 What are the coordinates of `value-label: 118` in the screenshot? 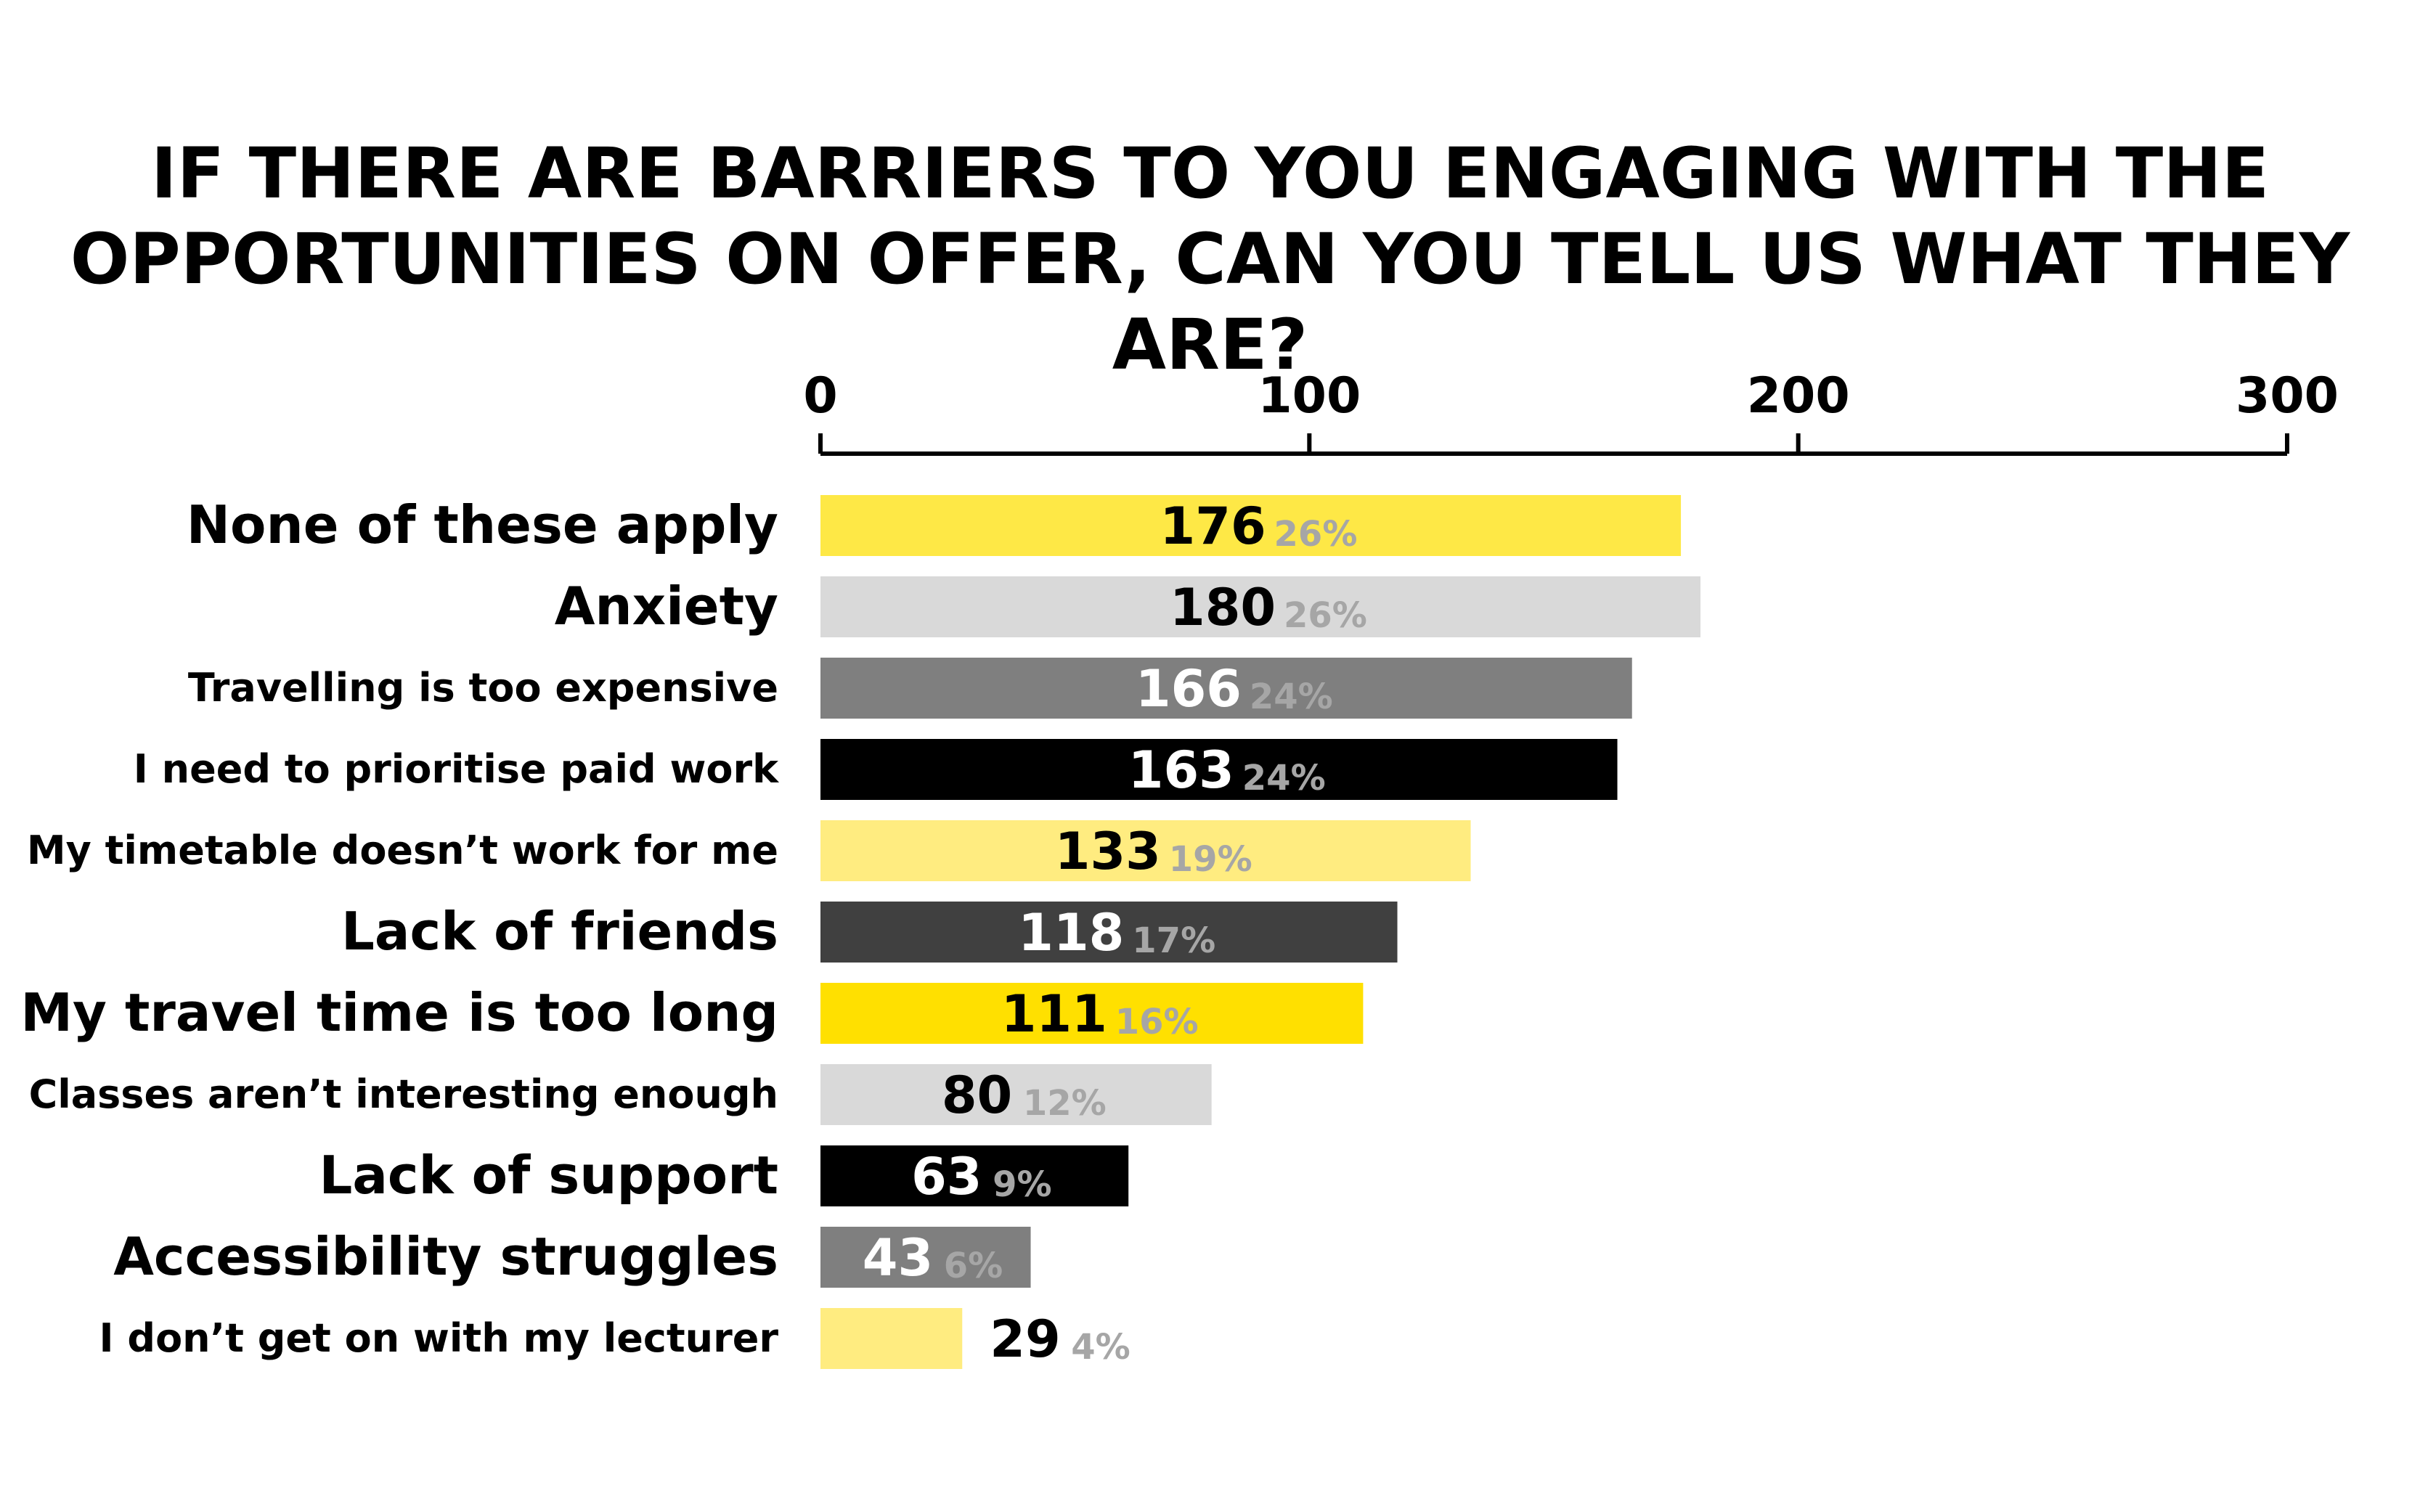 It's located at (1071, 933).